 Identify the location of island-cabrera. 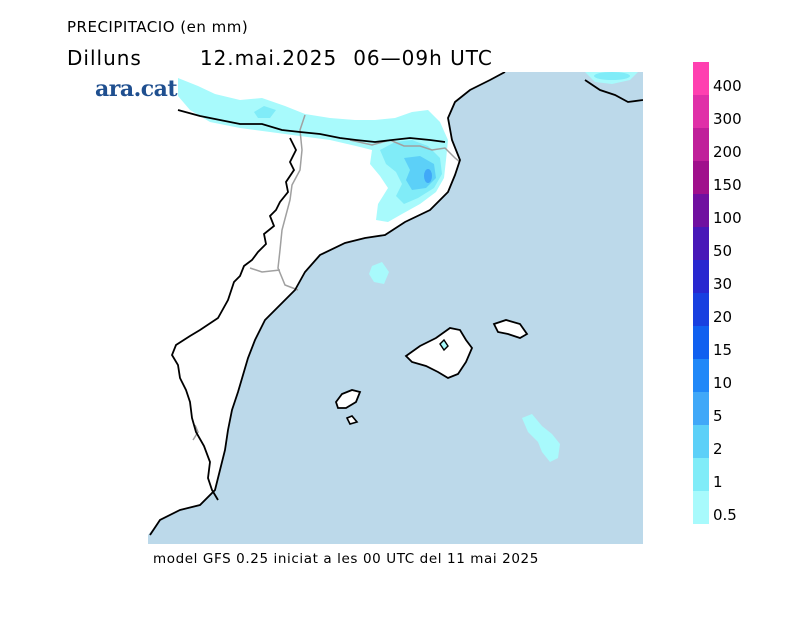
(444, 345).